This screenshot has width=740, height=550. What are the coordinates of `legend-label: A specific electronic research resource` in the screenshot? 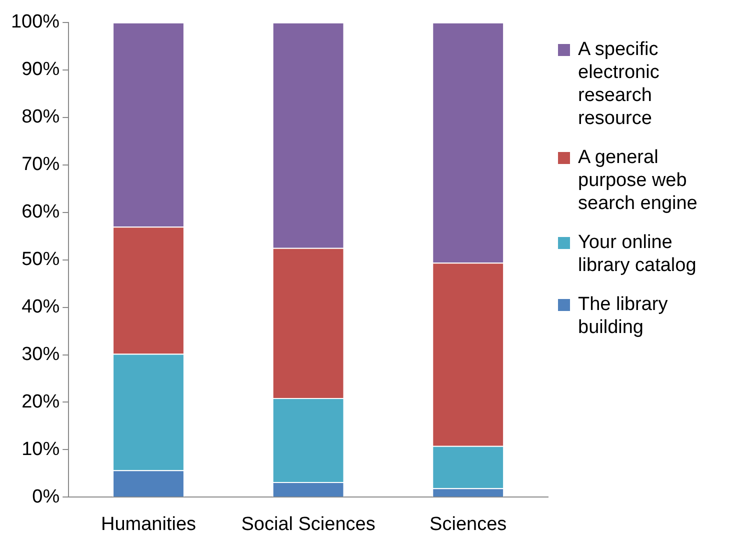 It's located at (619, 84).